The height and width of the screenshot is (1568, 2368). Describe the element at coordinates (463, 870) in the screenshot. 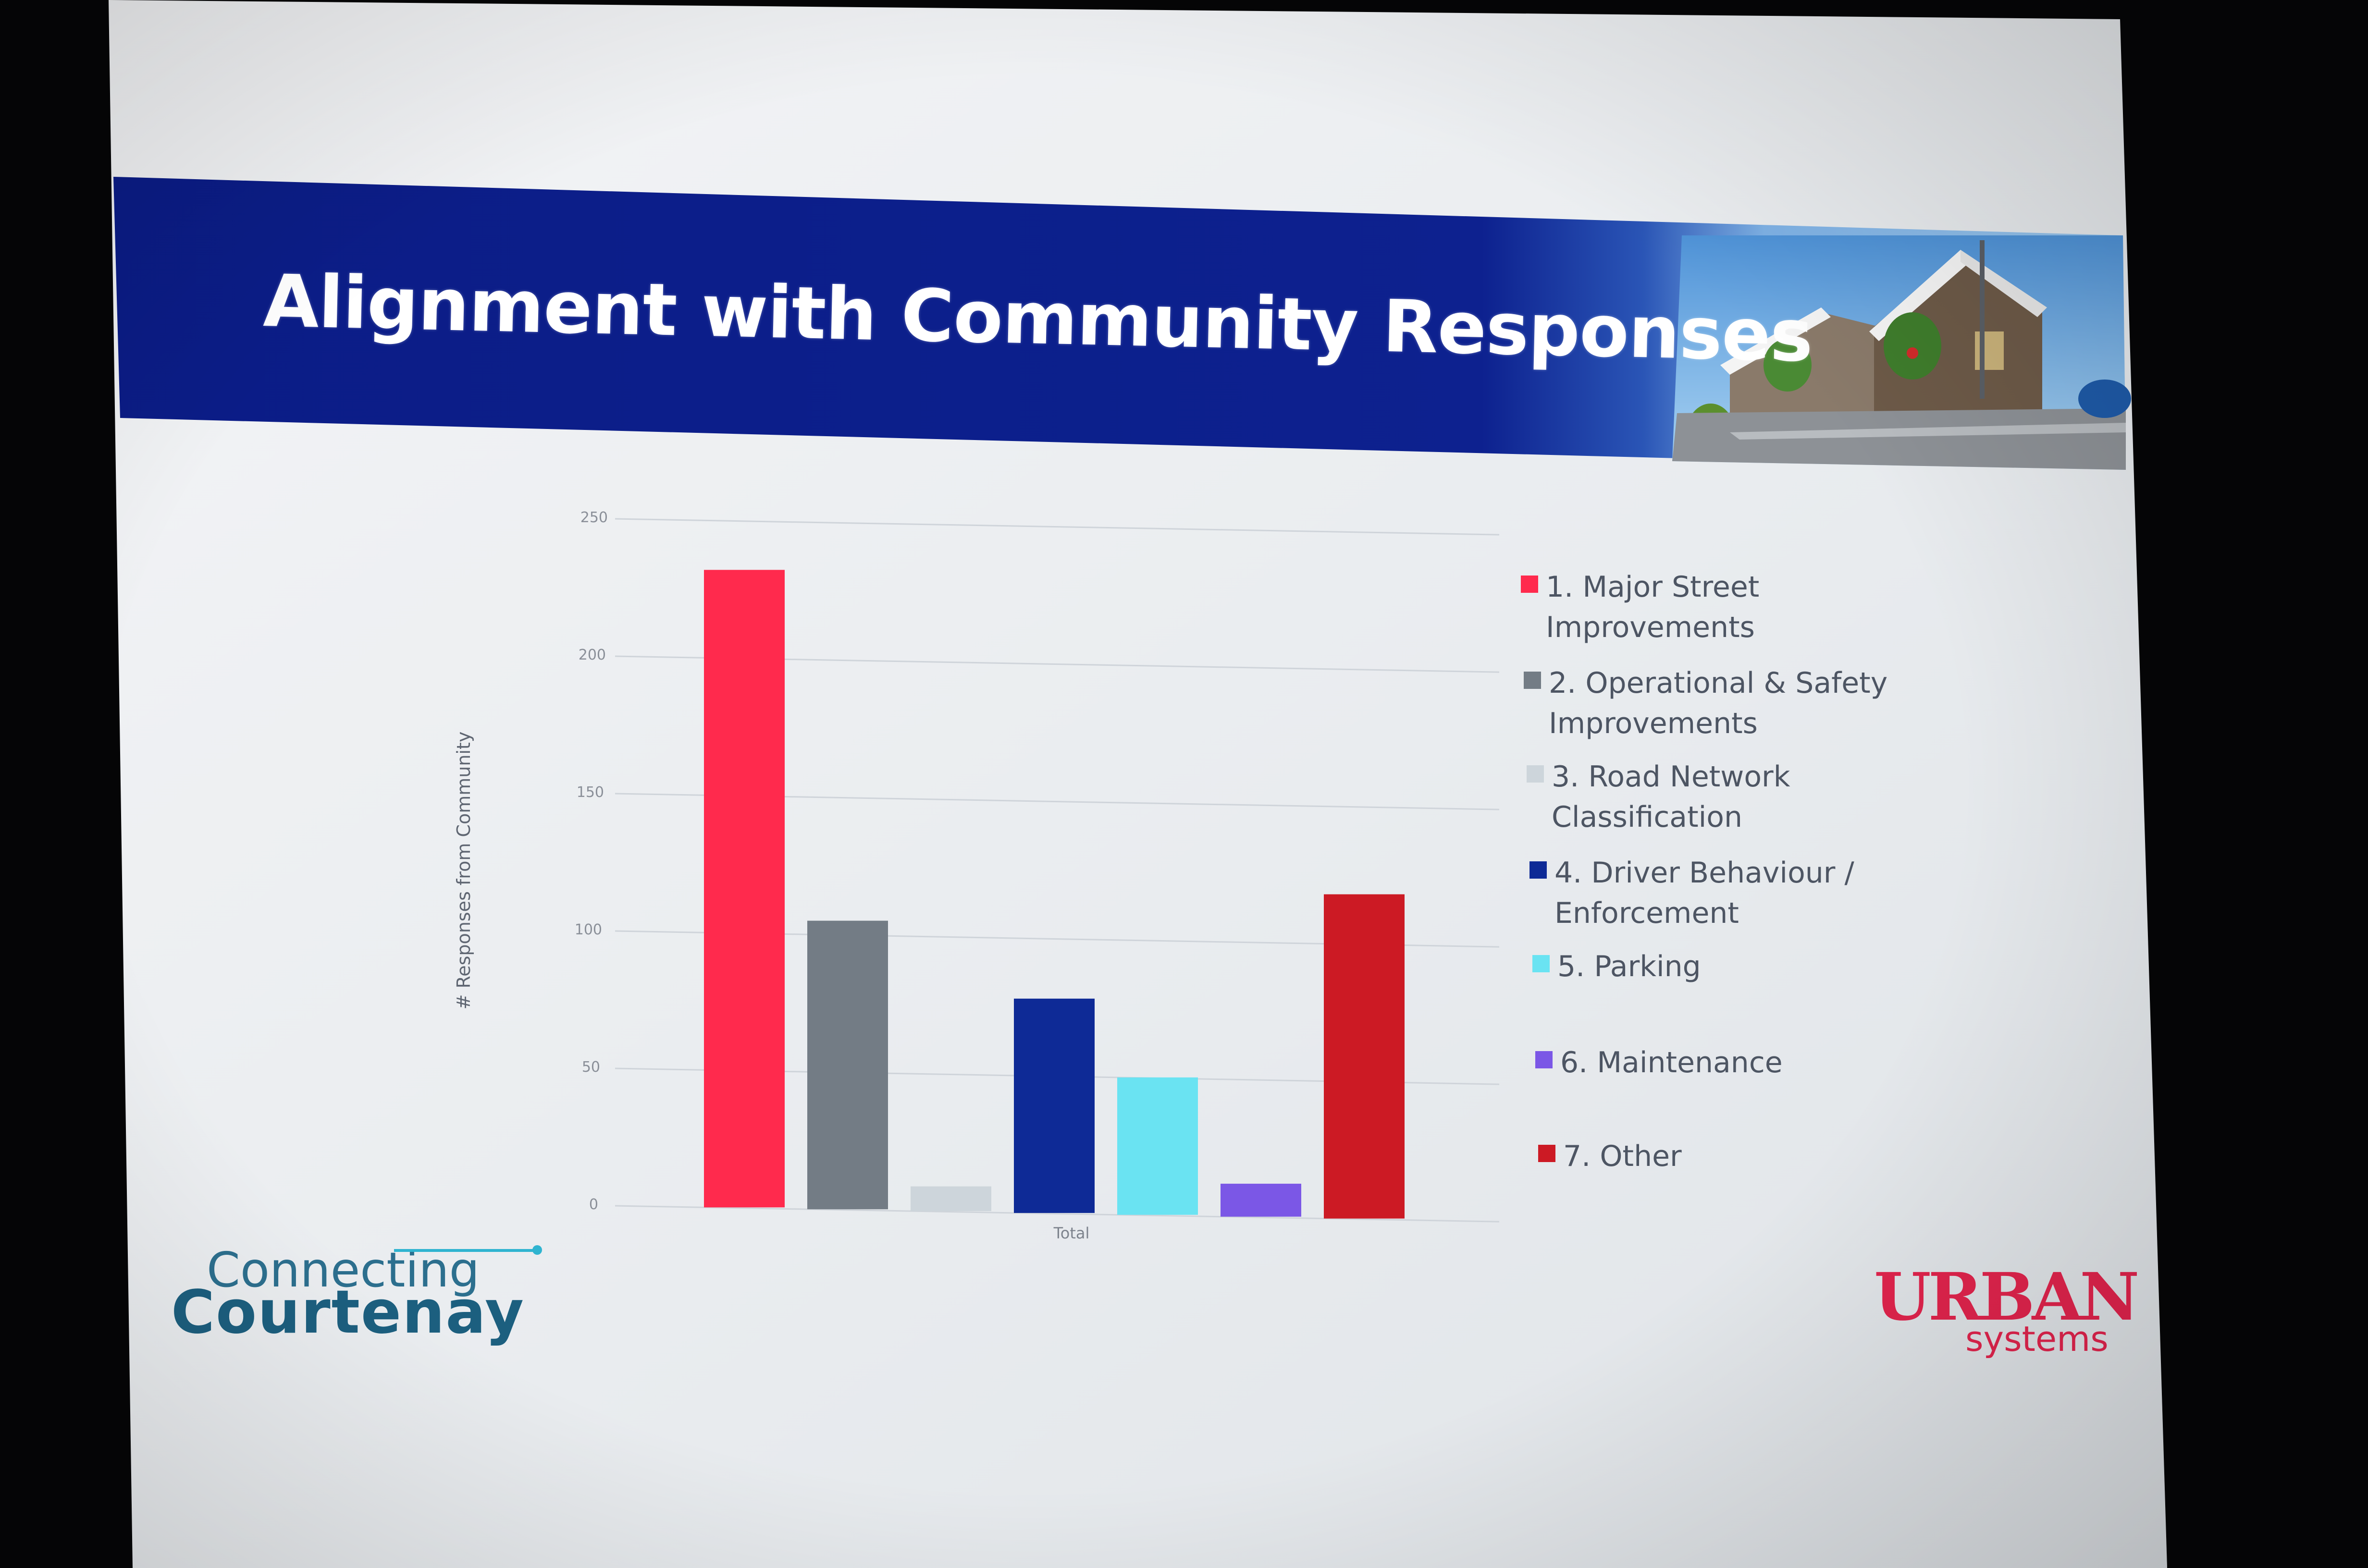

I see `y-axis-label: # Responses from Community` at that location.